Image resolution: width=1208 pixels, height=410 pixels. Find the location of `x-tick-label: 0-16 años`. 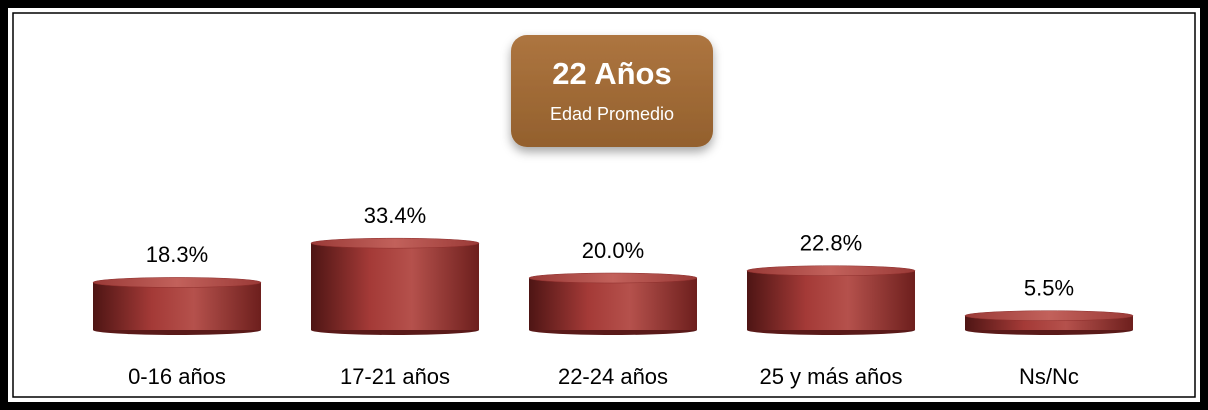

x-tick-label: 0-16 años is located at coordinates (177, 376).